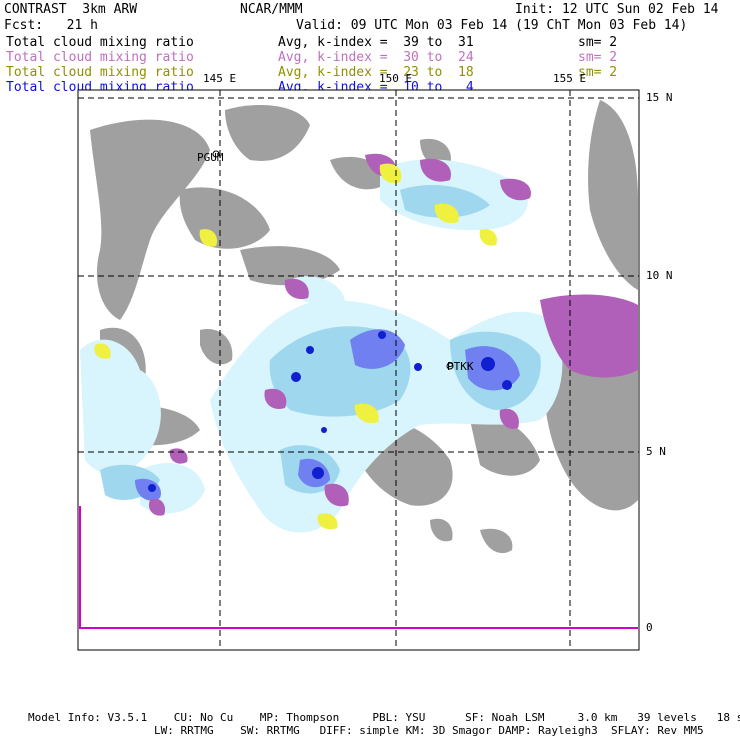 Image resolution: width=740 pixels, height=740 pixels. Describe the element at coordinates (71, 9) in the screenshot. I see `product-title: CONTRAST 3km ARW` at that location.